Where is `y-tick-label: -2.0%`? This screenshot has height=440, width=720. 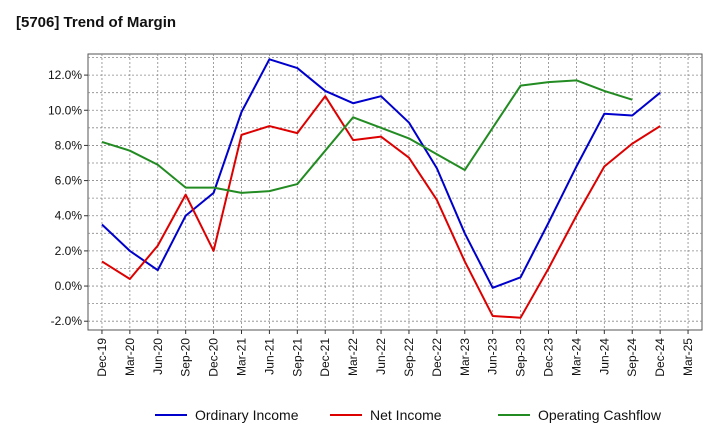 y-tick-label: -2.0% is located at coordinates (67, 321).